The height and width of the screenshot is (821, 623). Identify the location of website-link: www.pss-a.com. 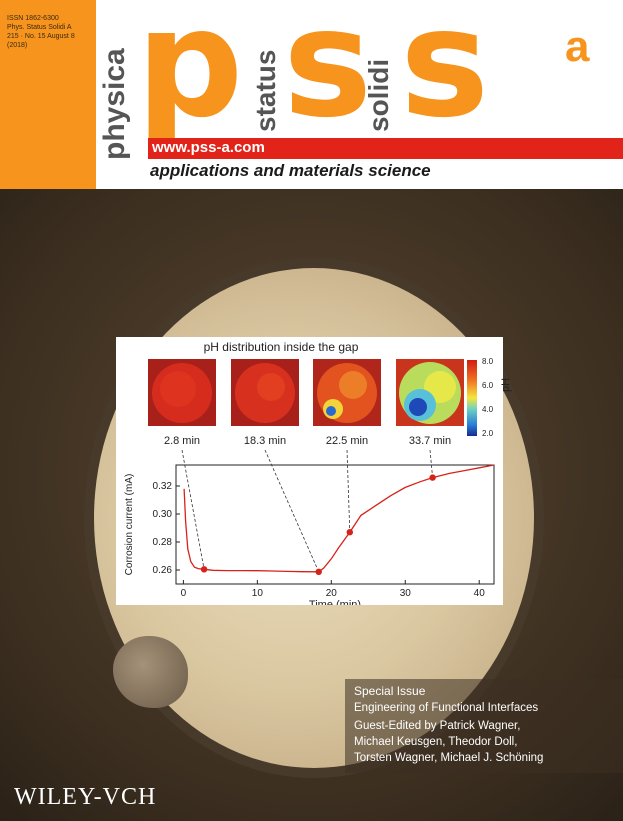
(208, 147).